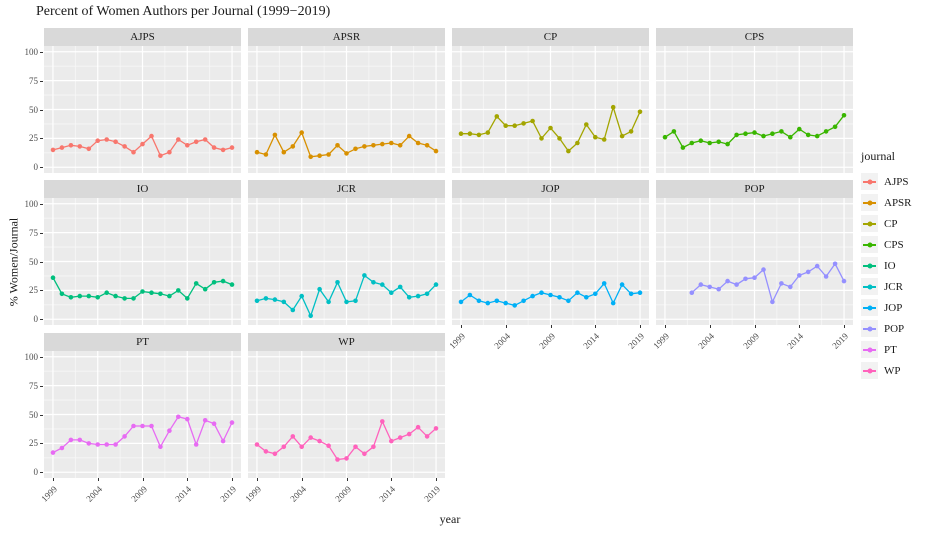 Image resolution: width=936 pixels, height=534 pixels. I want to click on legend-key-icon, so click(869, 286).